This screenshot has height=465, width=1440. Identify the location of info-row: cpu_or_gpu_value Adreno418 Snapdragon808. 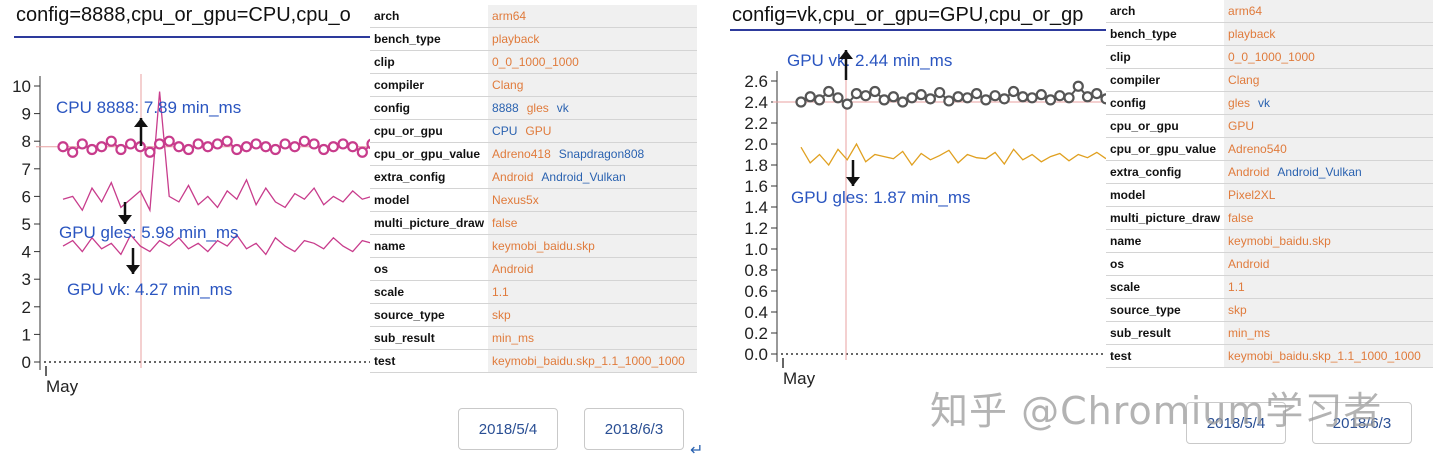
(533, 154).